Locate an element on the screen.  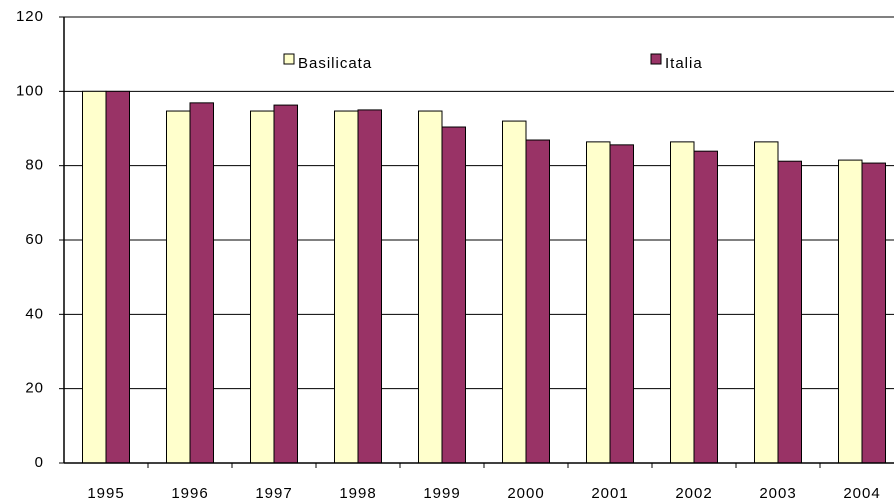
x-tick-label: 1998 is located at coordinates (357, 493).